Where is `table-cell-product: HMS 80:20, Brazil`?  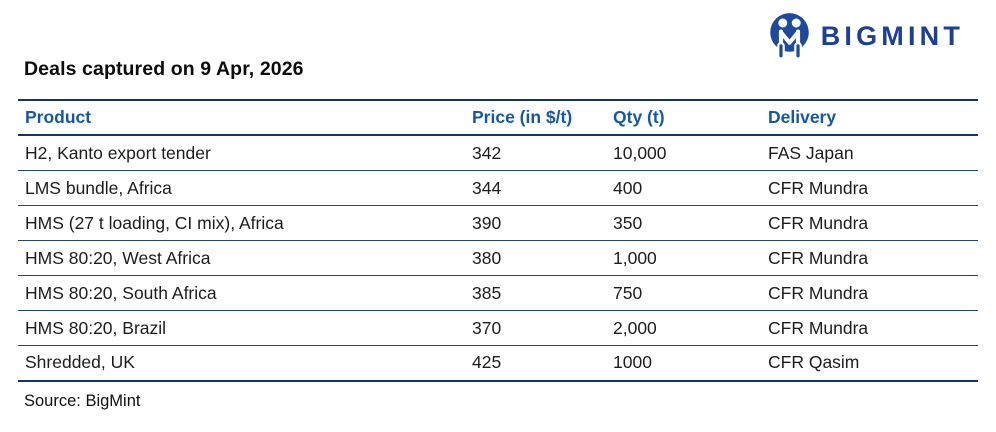 table-cell-product: HMS 80:20, Brazil is located at coordinates (96, 327).